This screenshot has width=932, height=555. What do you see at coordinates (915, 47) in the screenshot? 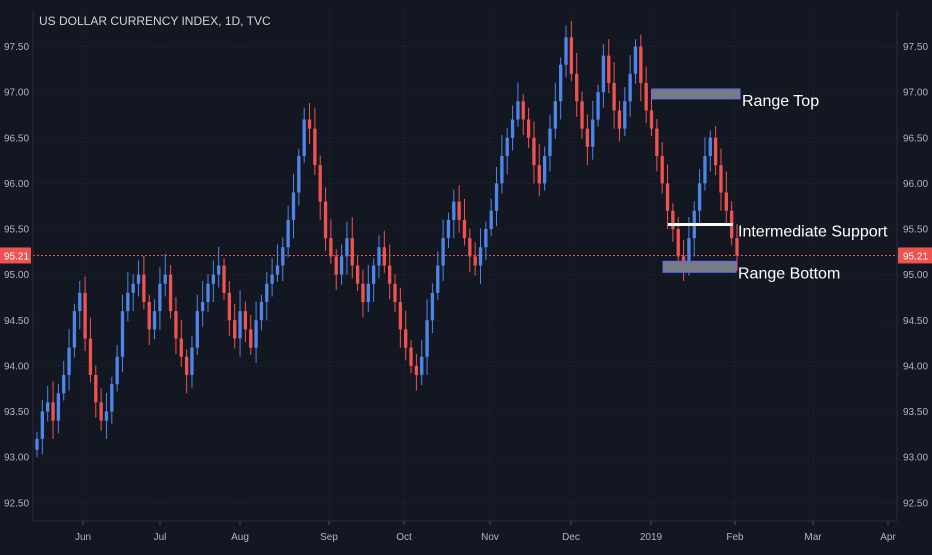
I see `y-tick-label-right: 97.50` at bounding box center [915, 47].